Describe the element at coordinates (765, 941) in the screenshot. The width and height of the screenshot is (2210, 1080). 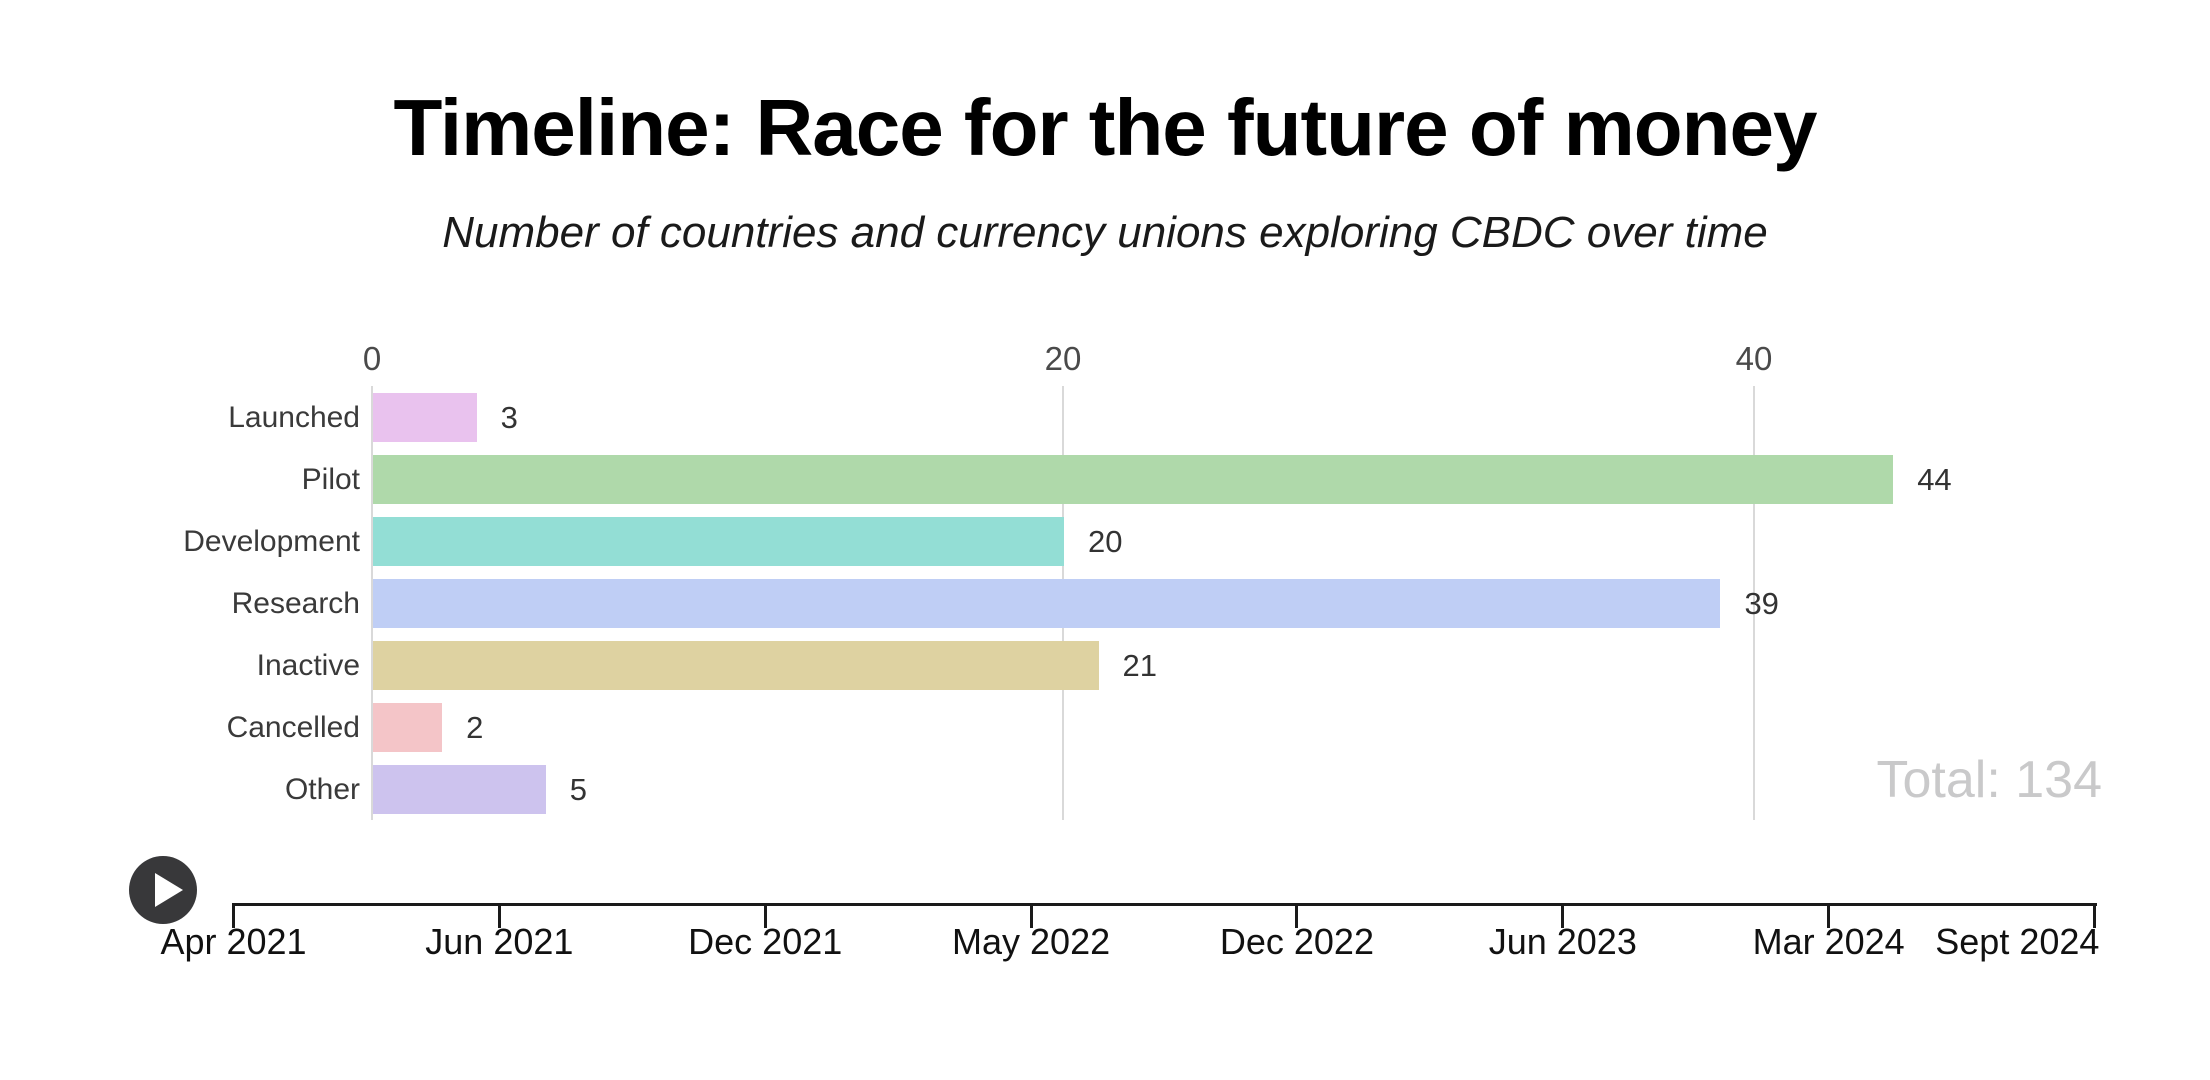
I see `timeline-date-label: Dec 2021` at that location.